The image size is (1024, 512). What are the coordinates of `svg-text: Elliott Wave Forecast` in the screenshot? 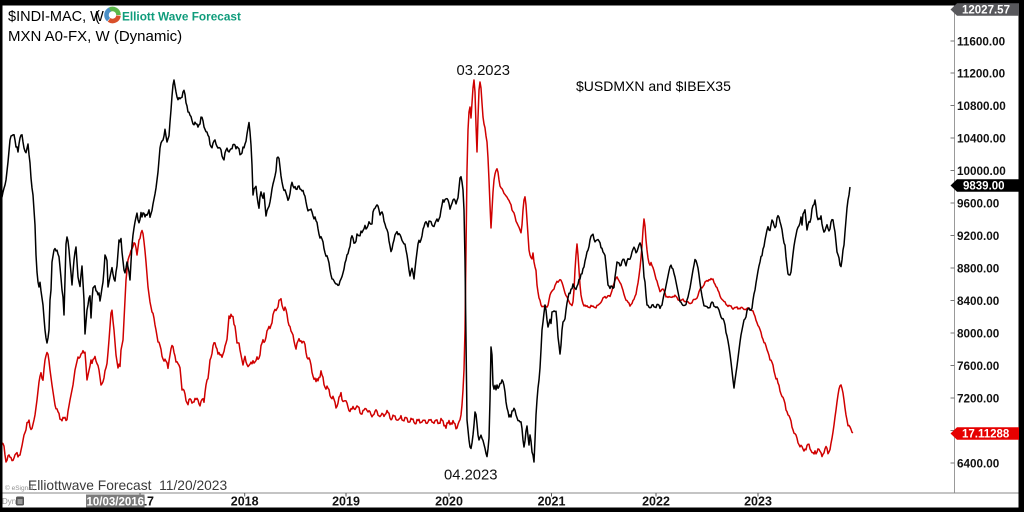 It's located at (181, 17).